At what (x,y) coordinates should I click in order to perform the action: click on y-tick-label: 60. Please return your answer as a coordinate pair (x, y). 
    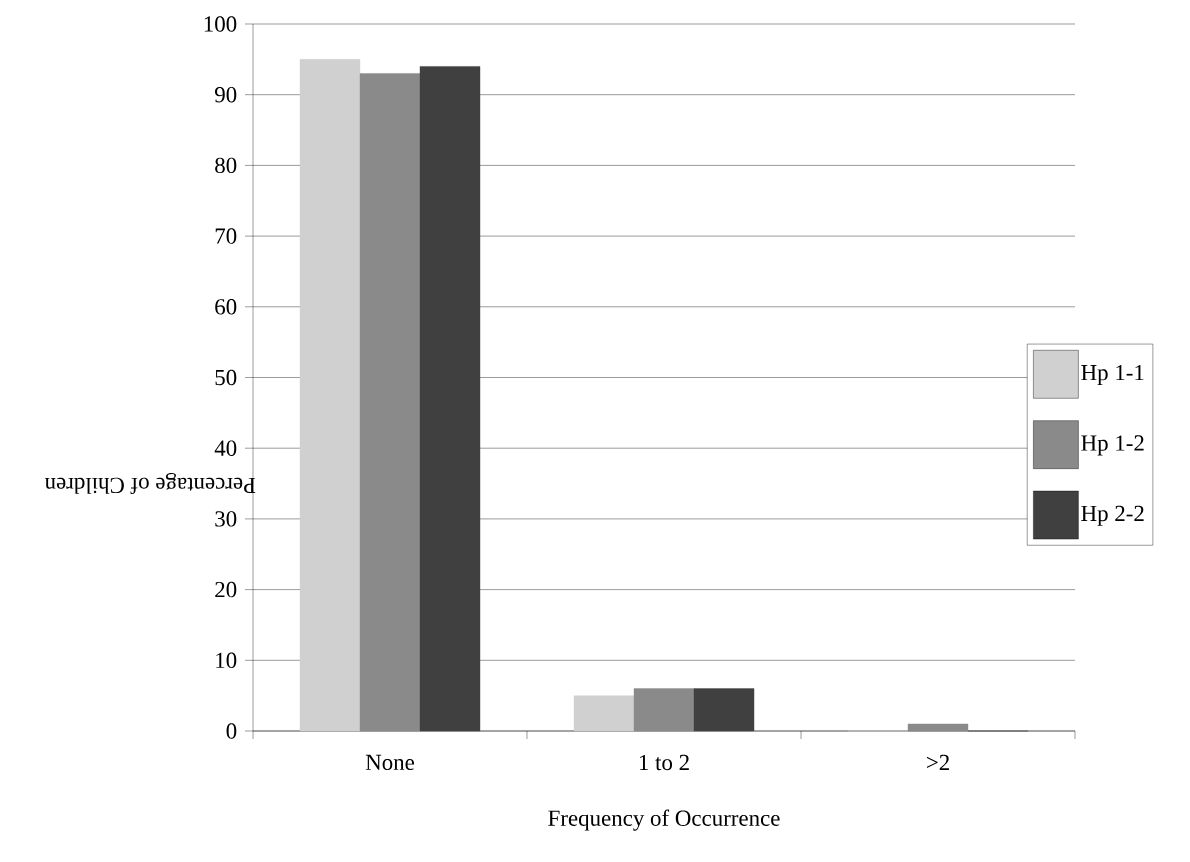
    Looking at the image, I should click on (226, 307).